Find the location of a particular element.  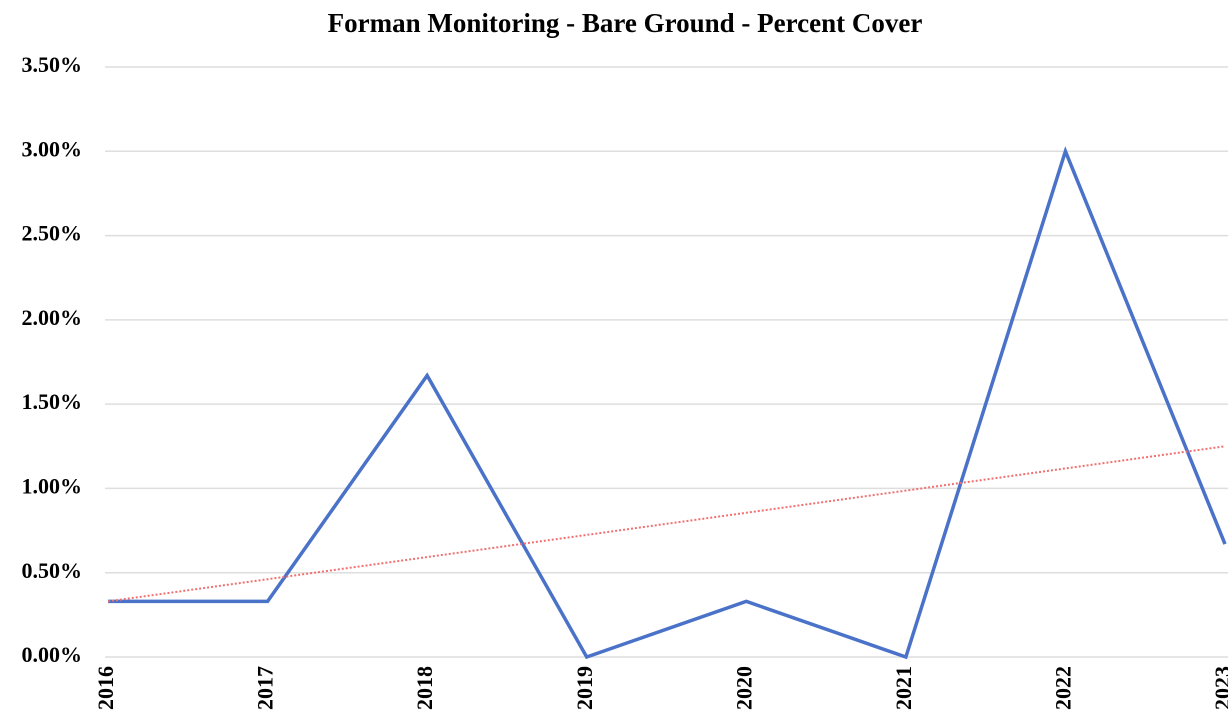

y-tick-label: 3.50% is located at coordinates (52, 64).